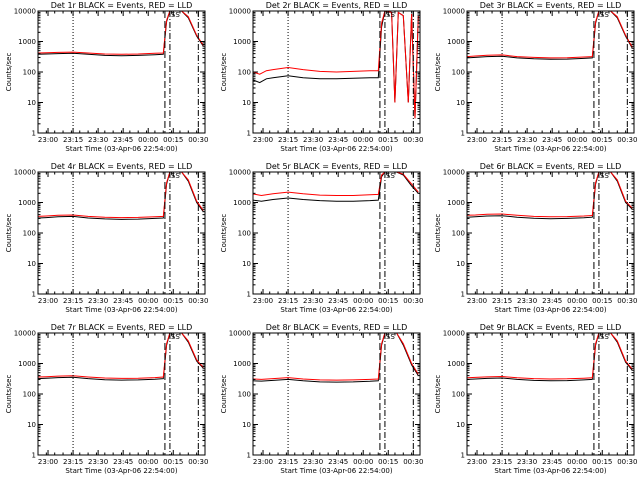 The image size is (640, 480). I want to click on panel-title: Det 9r BLACK = Events, RED = LLD, so click(551, 327).